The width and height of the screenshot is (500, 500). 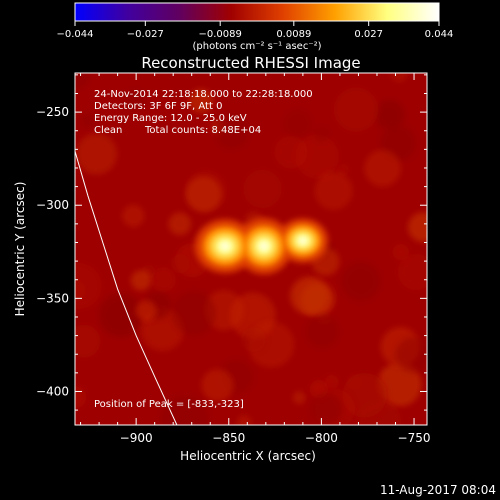 What do you see at coordinates (368, 34) in the screenshot?
I see `colorbar-tick-label: 0.027` at bounding box center [368, 34].